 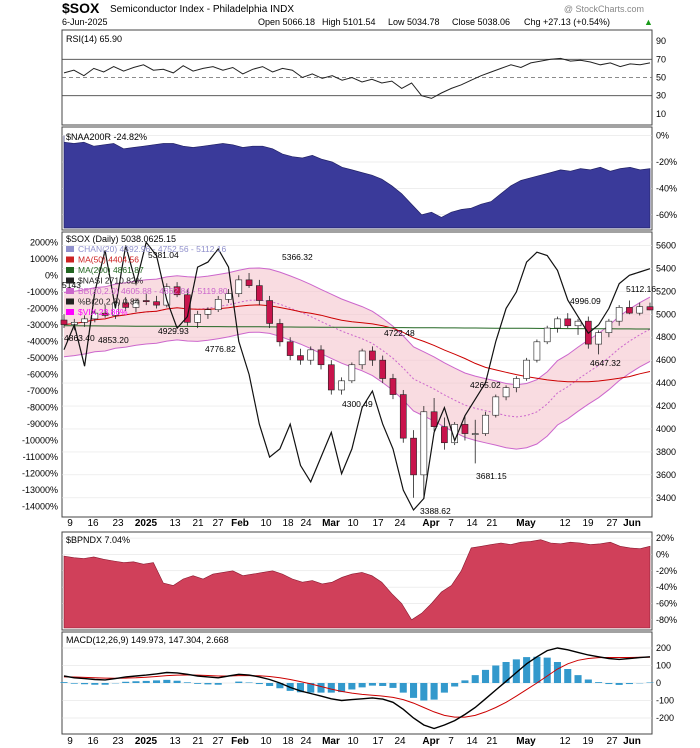 I want to click on x-axis-label: 9, so click(x=70, y=523).